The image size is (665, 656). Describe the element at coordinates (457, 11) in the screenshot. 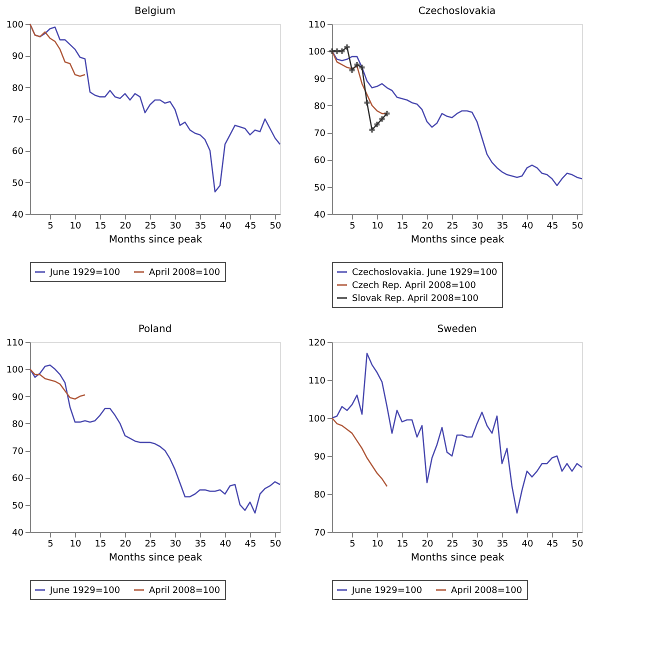

I see `chart-title: Czechoslovakia` at that location.